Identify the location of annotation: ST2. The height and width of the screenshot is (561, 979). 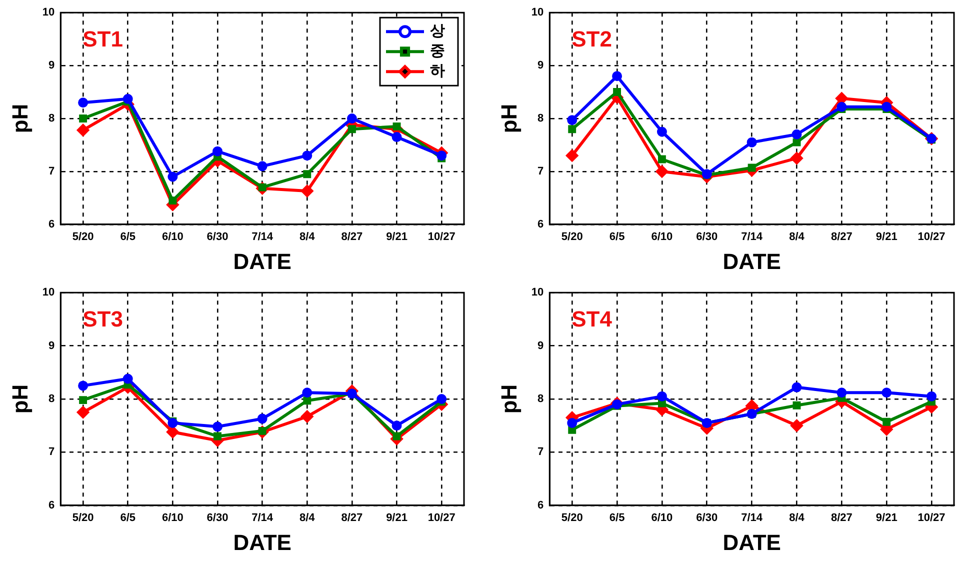
(592, 39).